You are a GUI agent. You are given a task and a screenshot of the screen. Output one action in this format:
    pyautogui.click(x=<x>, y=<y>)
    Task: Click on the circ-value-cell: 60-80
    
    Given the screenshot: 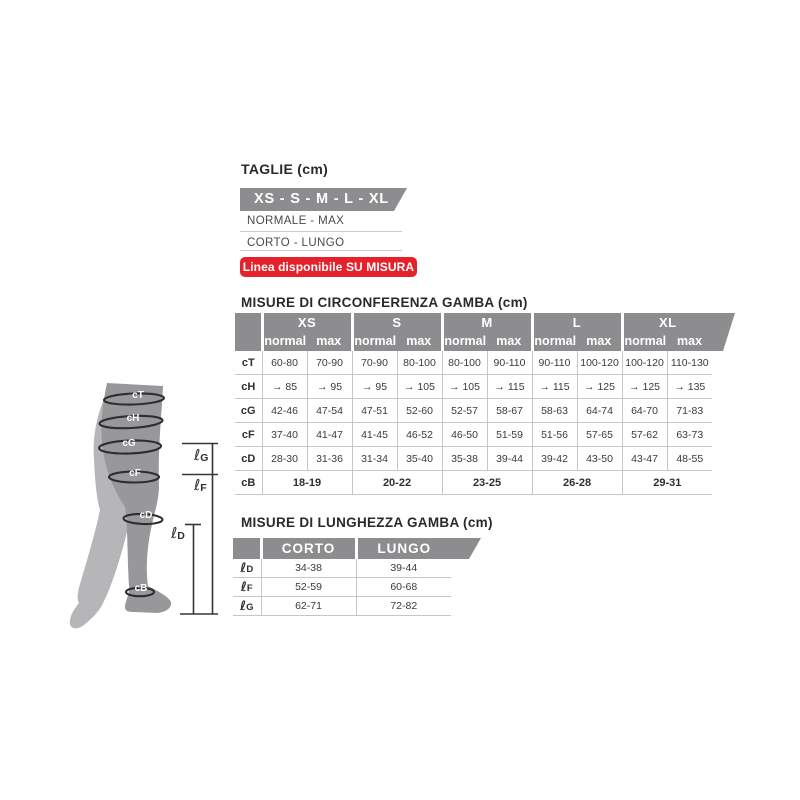 What is the action you would take?
    pyautogui.click(x=284, y=363)
    